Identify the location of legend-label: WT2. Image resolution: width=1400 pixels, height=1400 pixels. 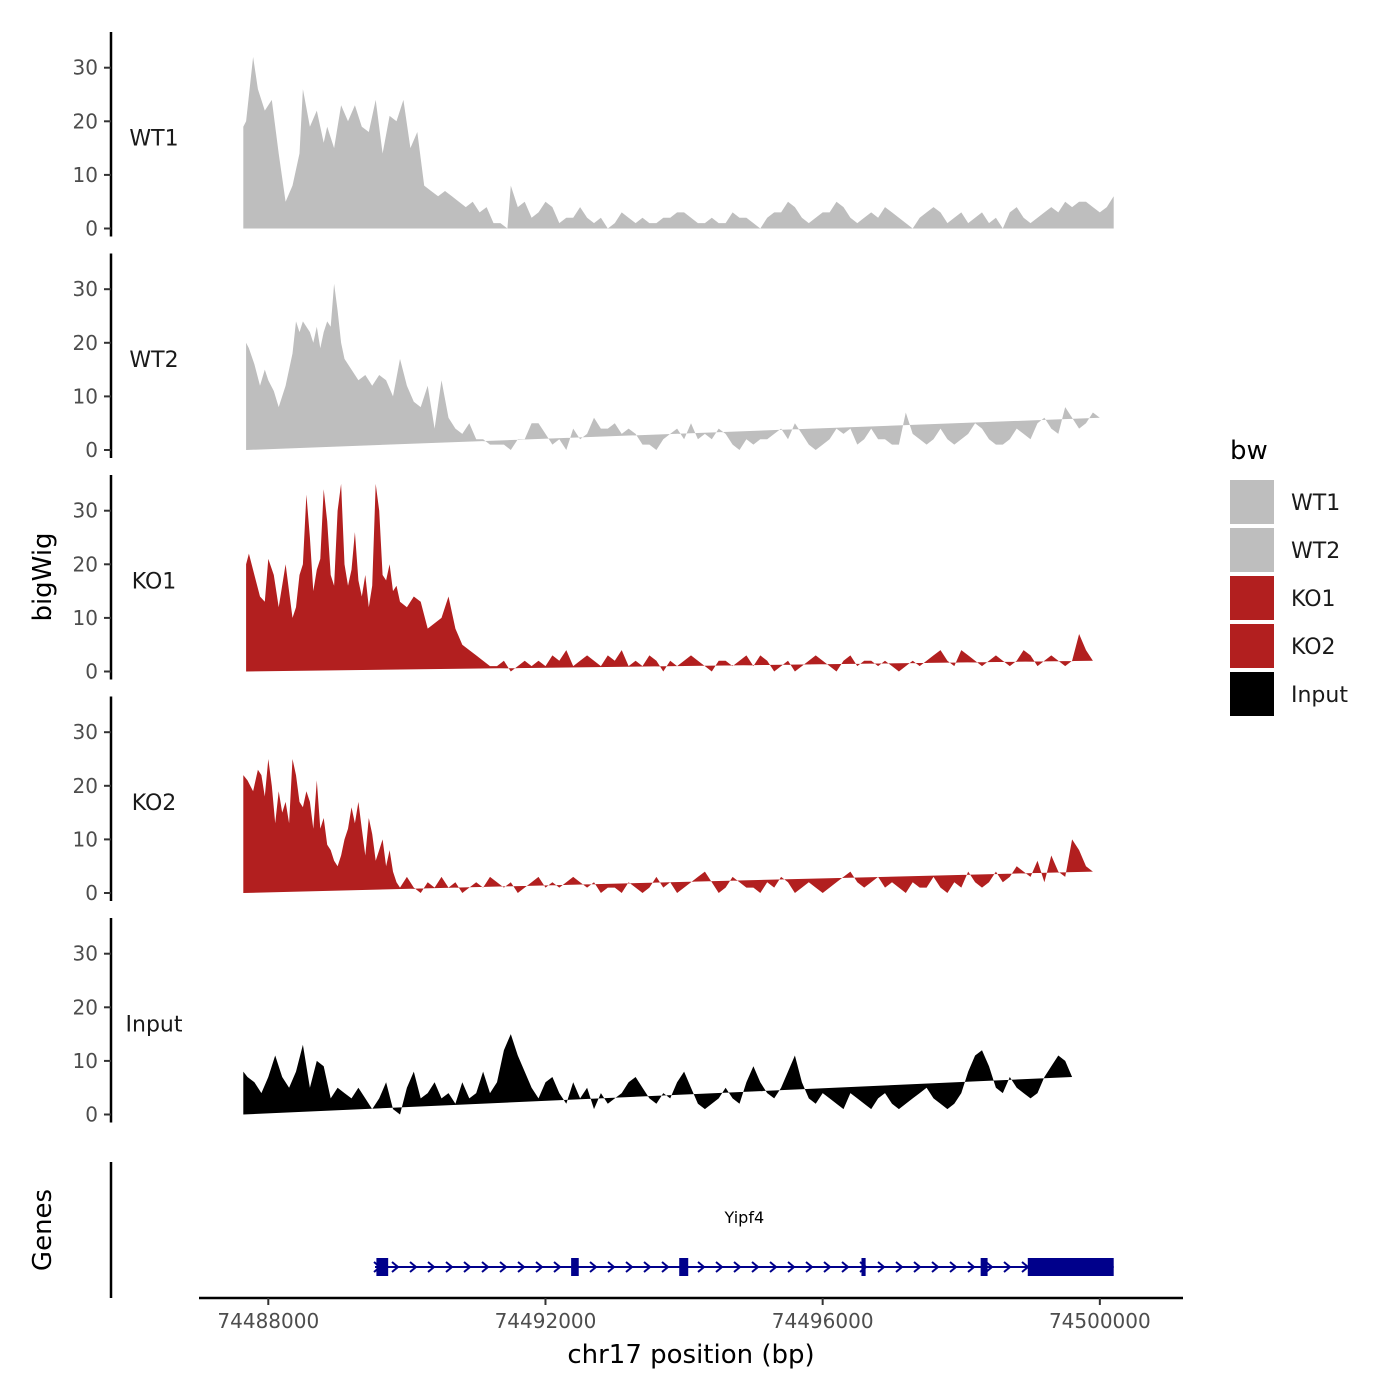
(1315, 551).